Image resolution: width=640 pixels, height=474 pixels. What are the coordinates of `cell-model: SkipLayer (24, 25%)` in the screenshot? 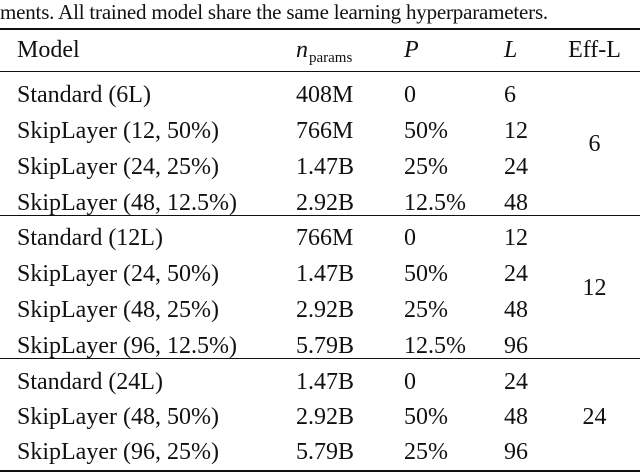 It's located at (118, 167).